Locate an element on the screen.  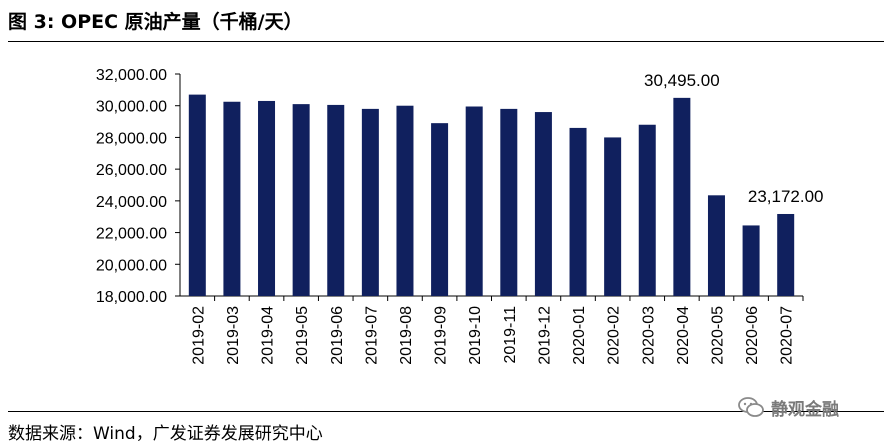
y-tick-label: 18,000.00 is located at coordinates (131, 297).